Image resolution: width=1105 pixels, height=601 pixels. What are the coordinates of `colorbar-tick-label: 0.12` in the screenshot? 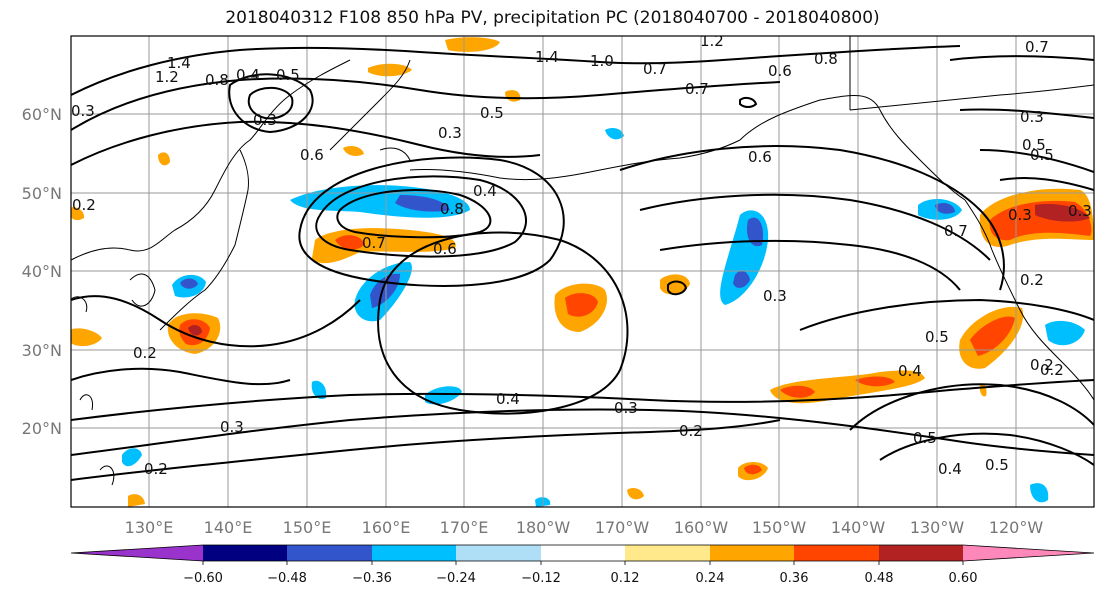 It's located at (625, 578).